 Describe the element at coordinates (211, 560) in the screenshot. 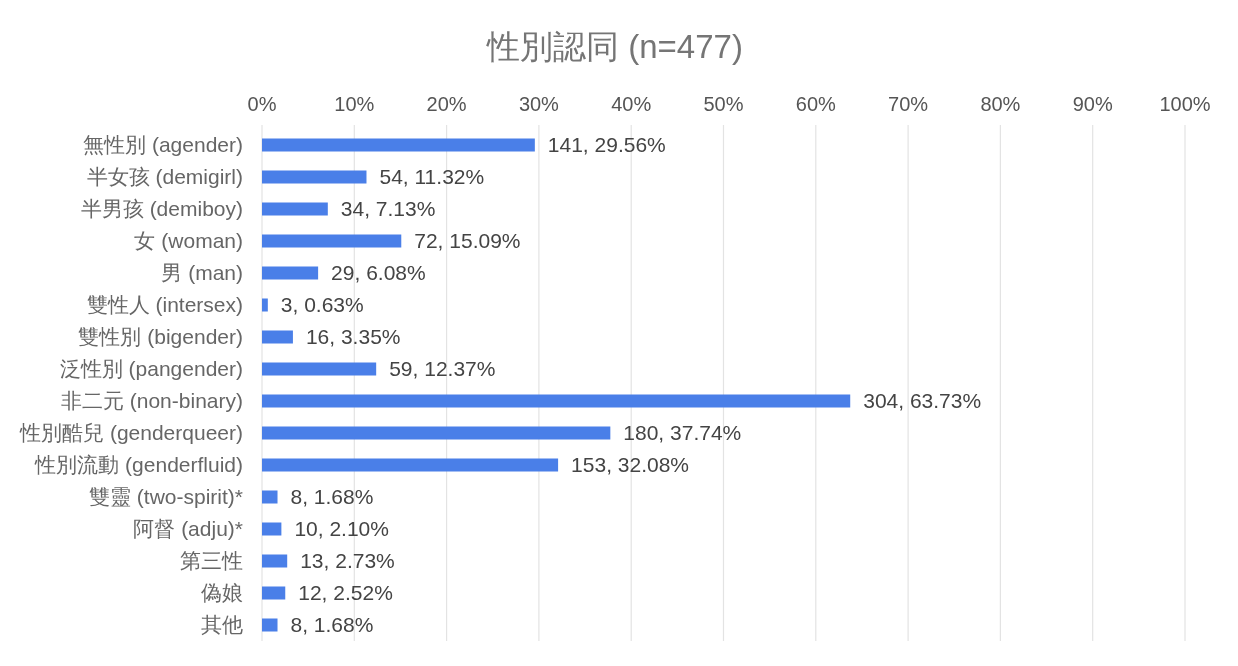

I see `y-tick-label: 第三性` at that location.